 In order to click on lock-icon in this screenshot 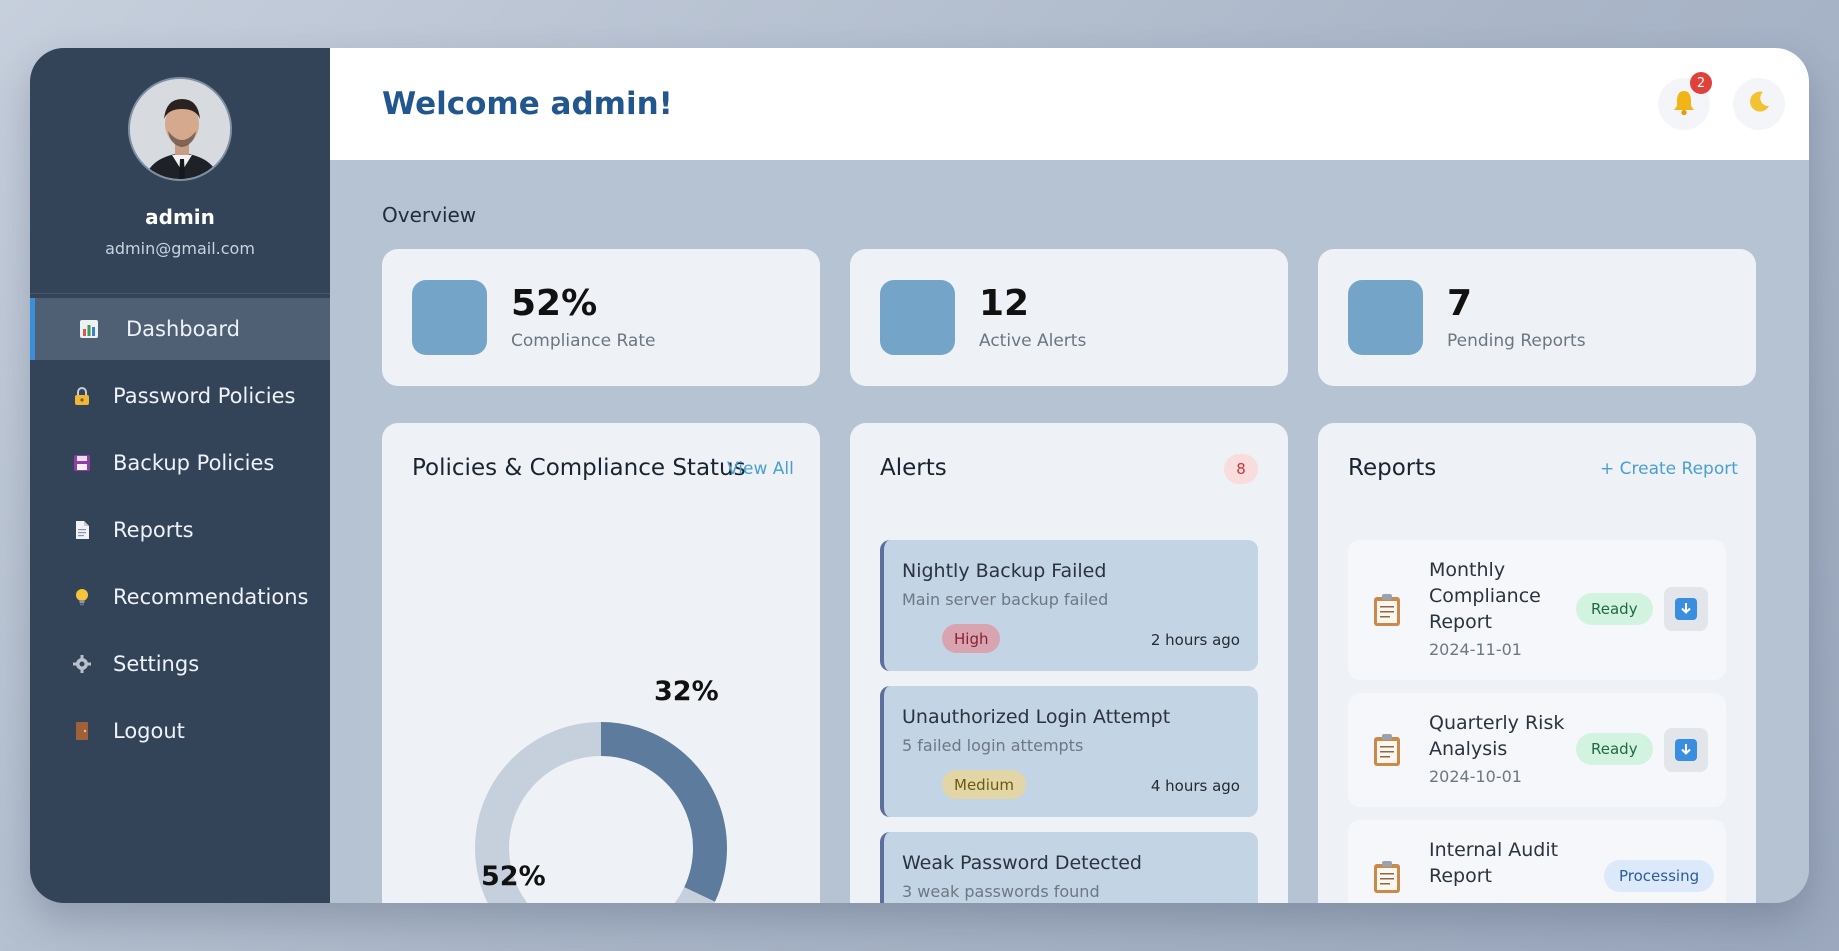, I will do `click(82, 396)`.